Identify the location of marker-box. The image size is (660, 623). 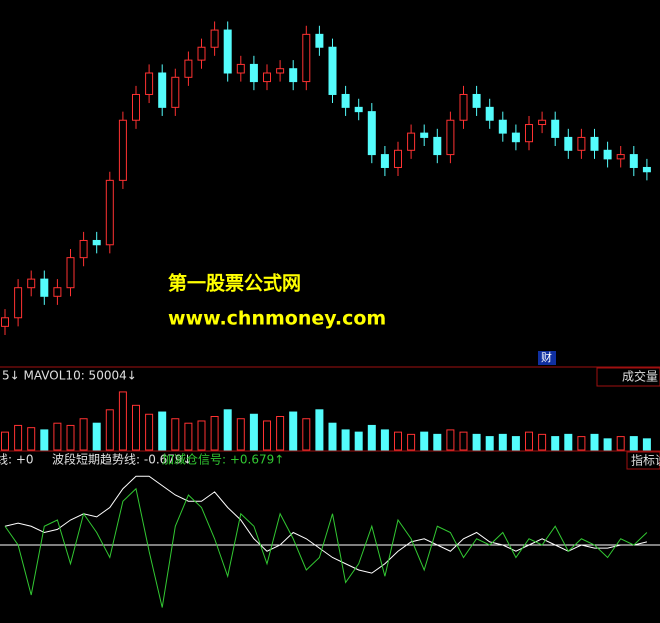
(547, 358).